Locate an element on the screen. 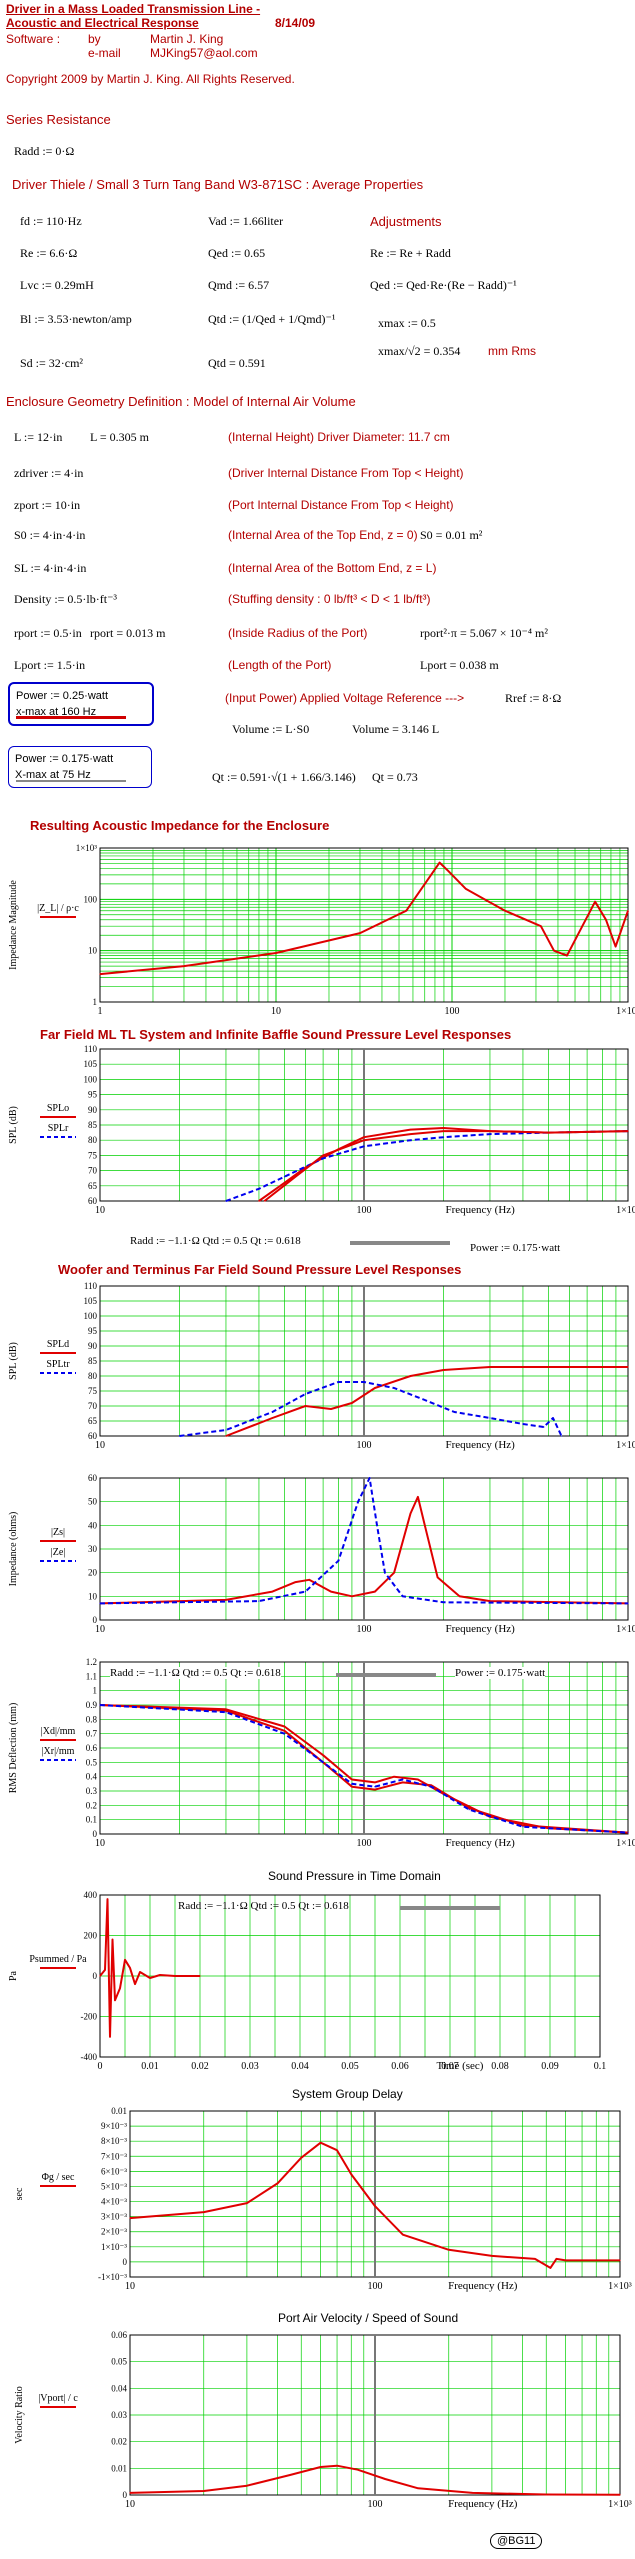 Image resolution: width=635 pixels, height=2559 pixels. y-tick-label: 0.2 is located at coordinates (91, 1805).